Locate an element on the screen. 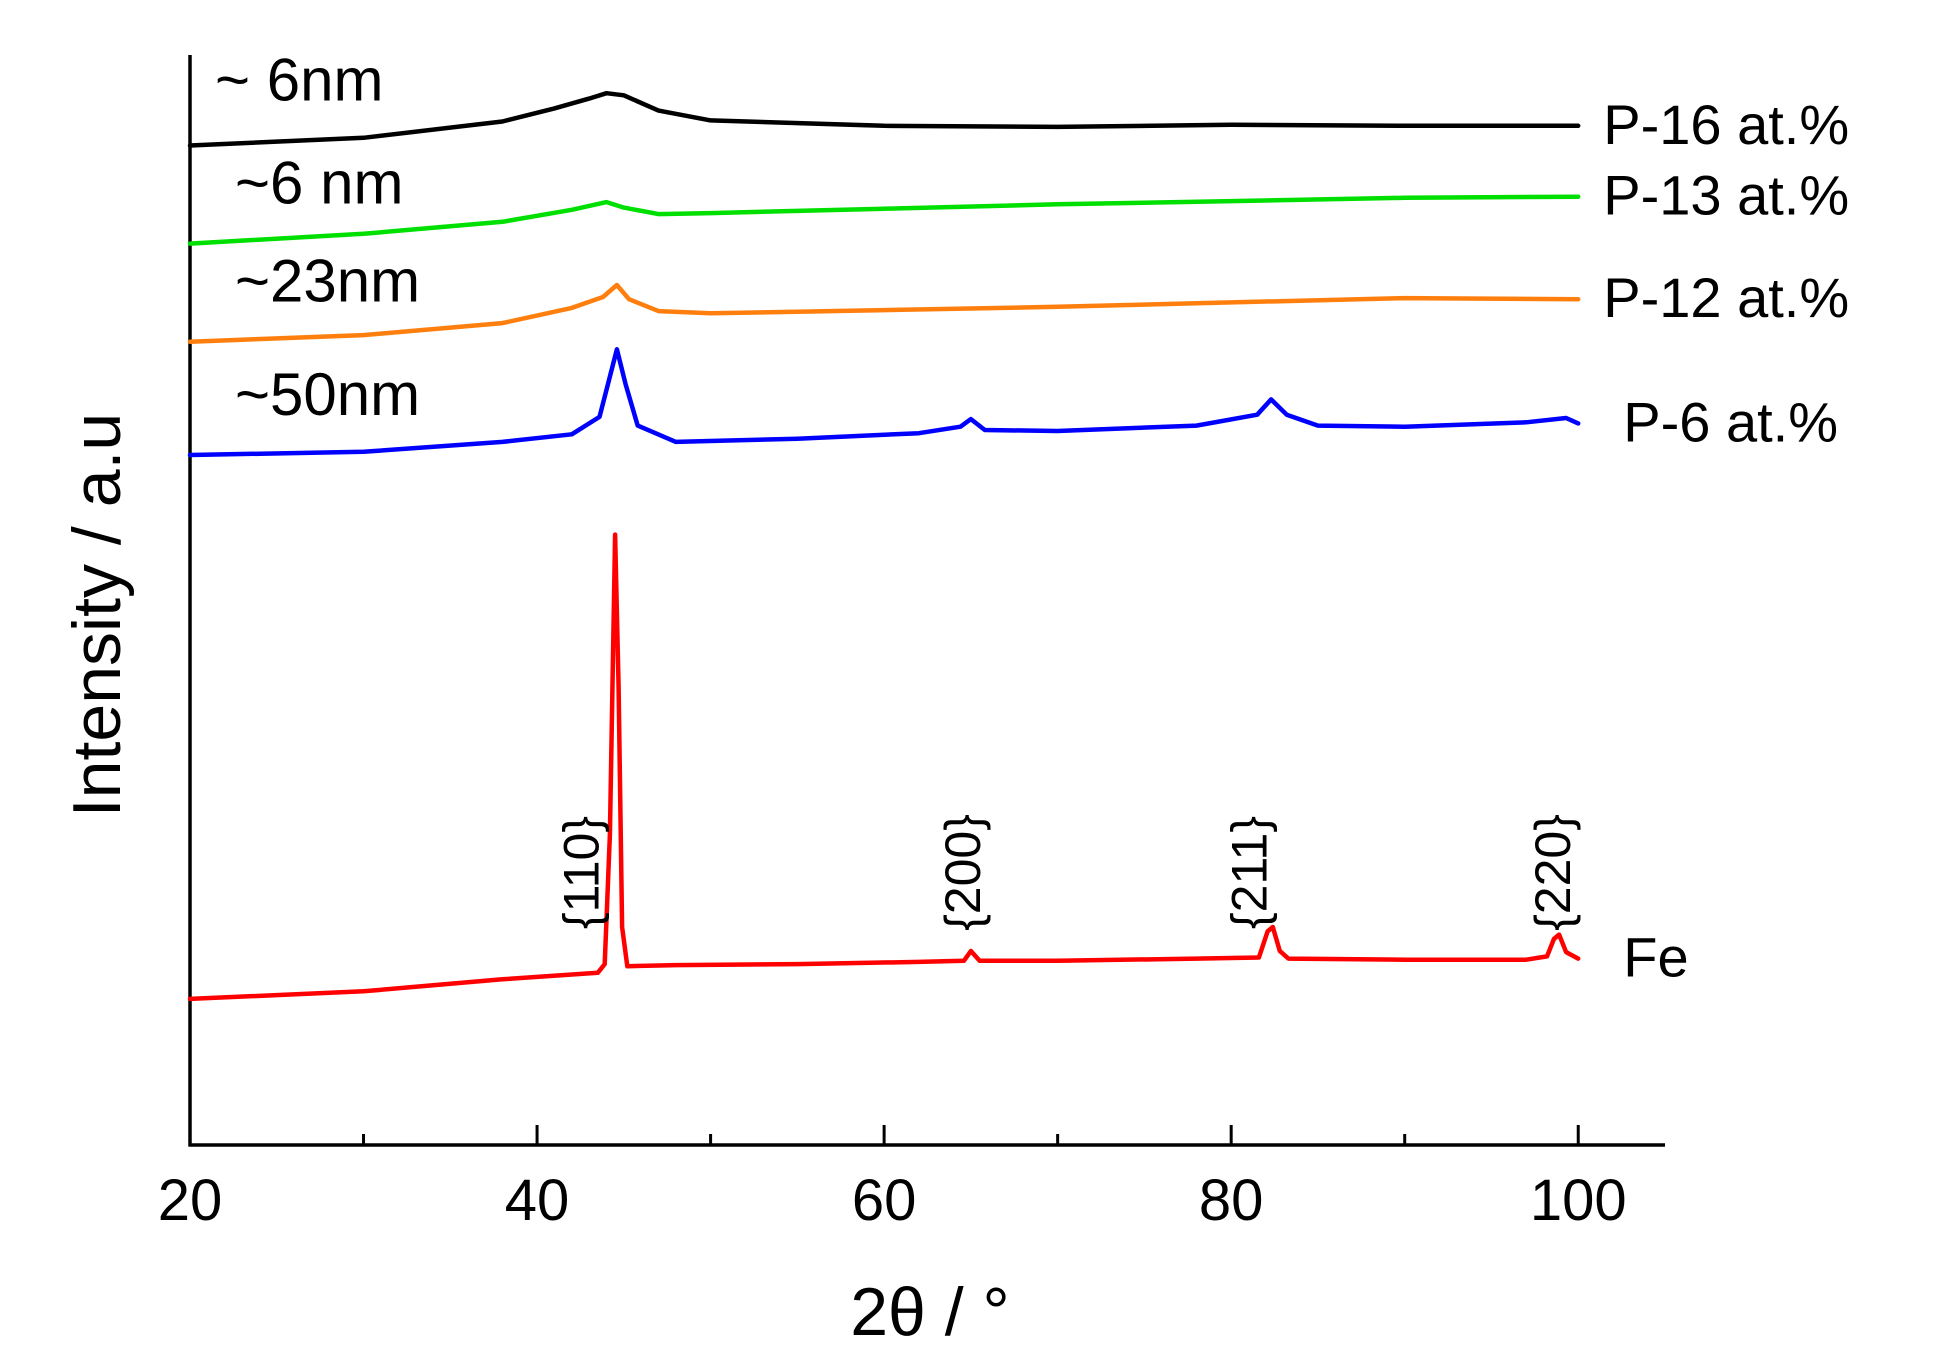 The image size is (1935, 1368). series-line-p-6-at is located at coordinates (884, 402).